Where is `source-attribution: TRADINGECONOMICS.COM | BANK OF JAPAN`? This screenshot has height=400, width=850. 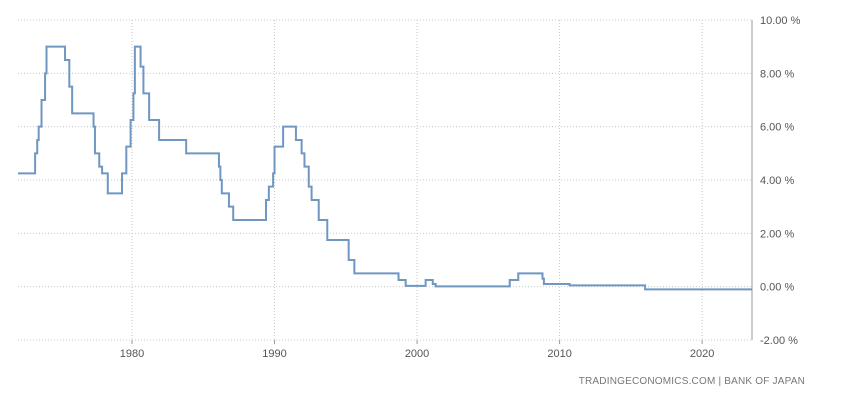 source-attribution: TRADINGECONOMICS.COM | BANK OF JAPAN is located at coordinates (691, 381).